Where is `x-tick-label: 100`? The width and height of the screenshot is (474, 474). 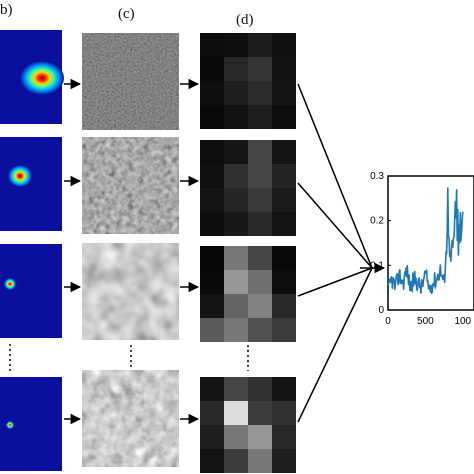
x-tick-label: 100 is located at coordinates (462, 321).